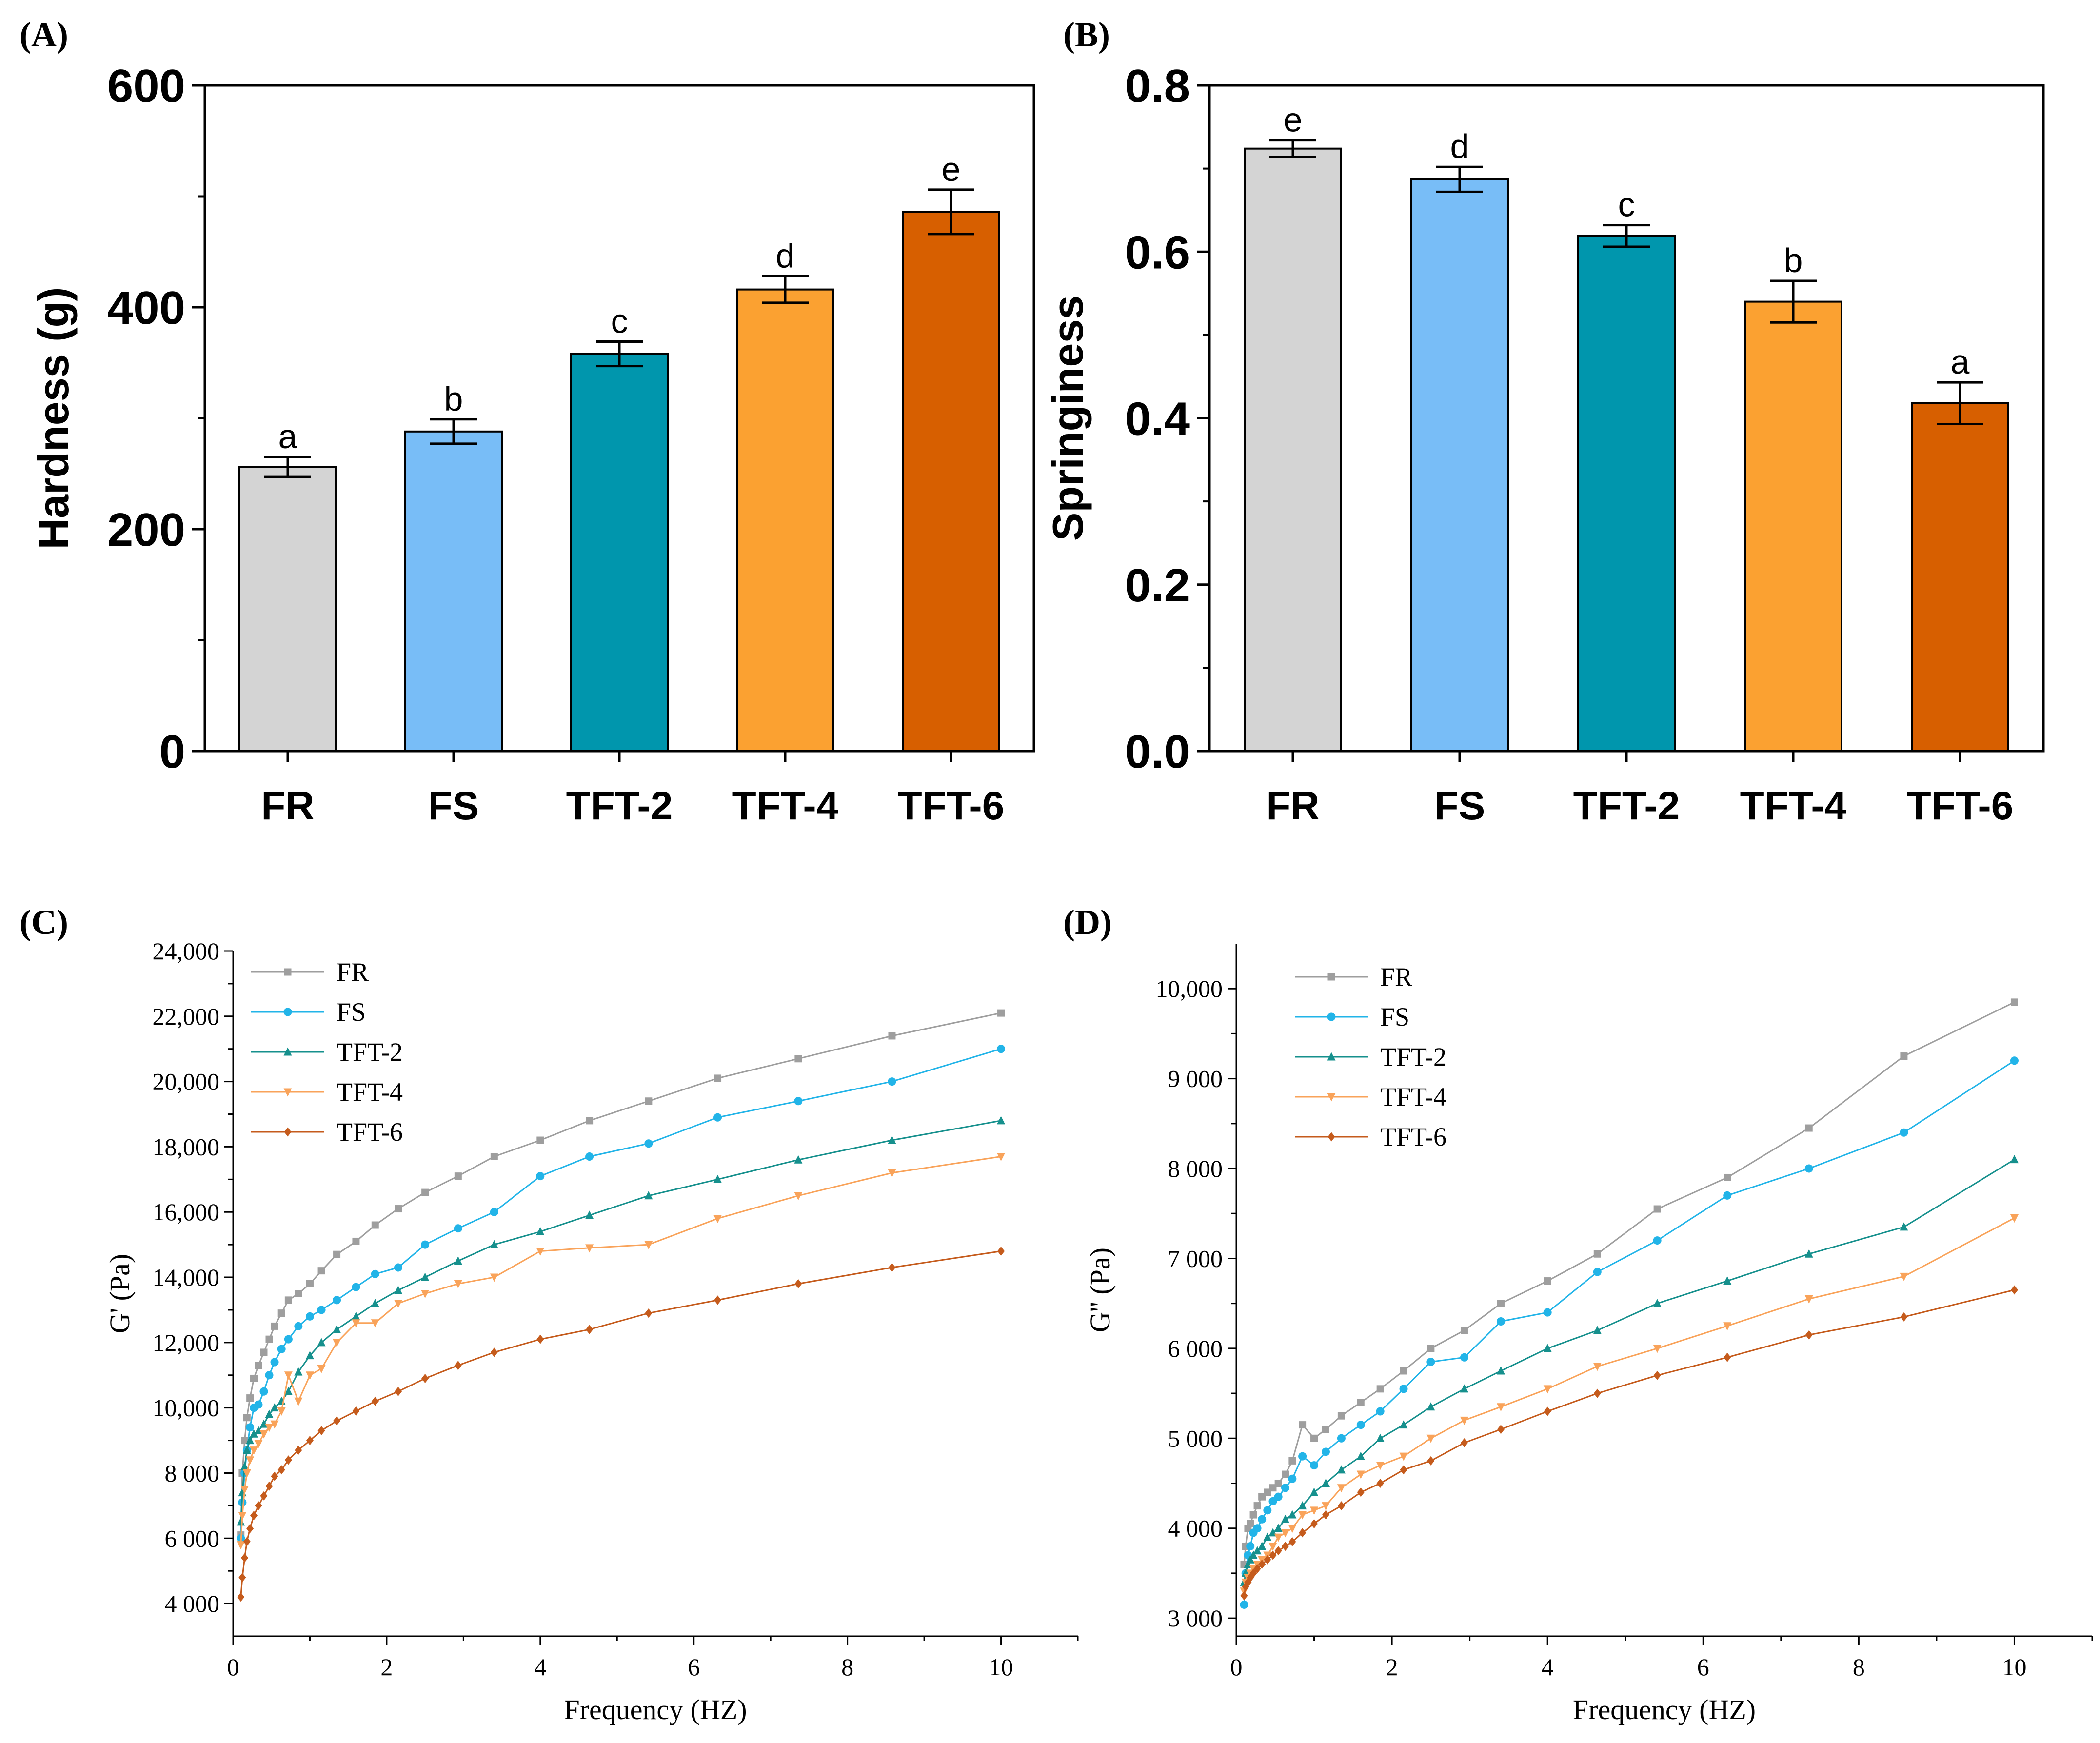 This screenshot has width=2100, height=1743. Describe the element at coordinates (1158, 86) in the screenshot. I see `y-tick-label: 0.8` at that location.